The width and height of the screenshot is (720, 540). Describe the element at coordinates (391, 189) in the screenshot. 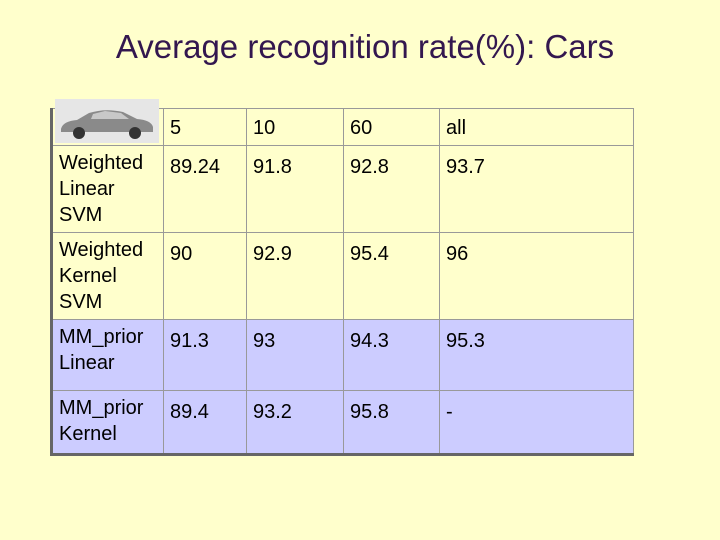

I see `value-cell: 92.8` at that location.